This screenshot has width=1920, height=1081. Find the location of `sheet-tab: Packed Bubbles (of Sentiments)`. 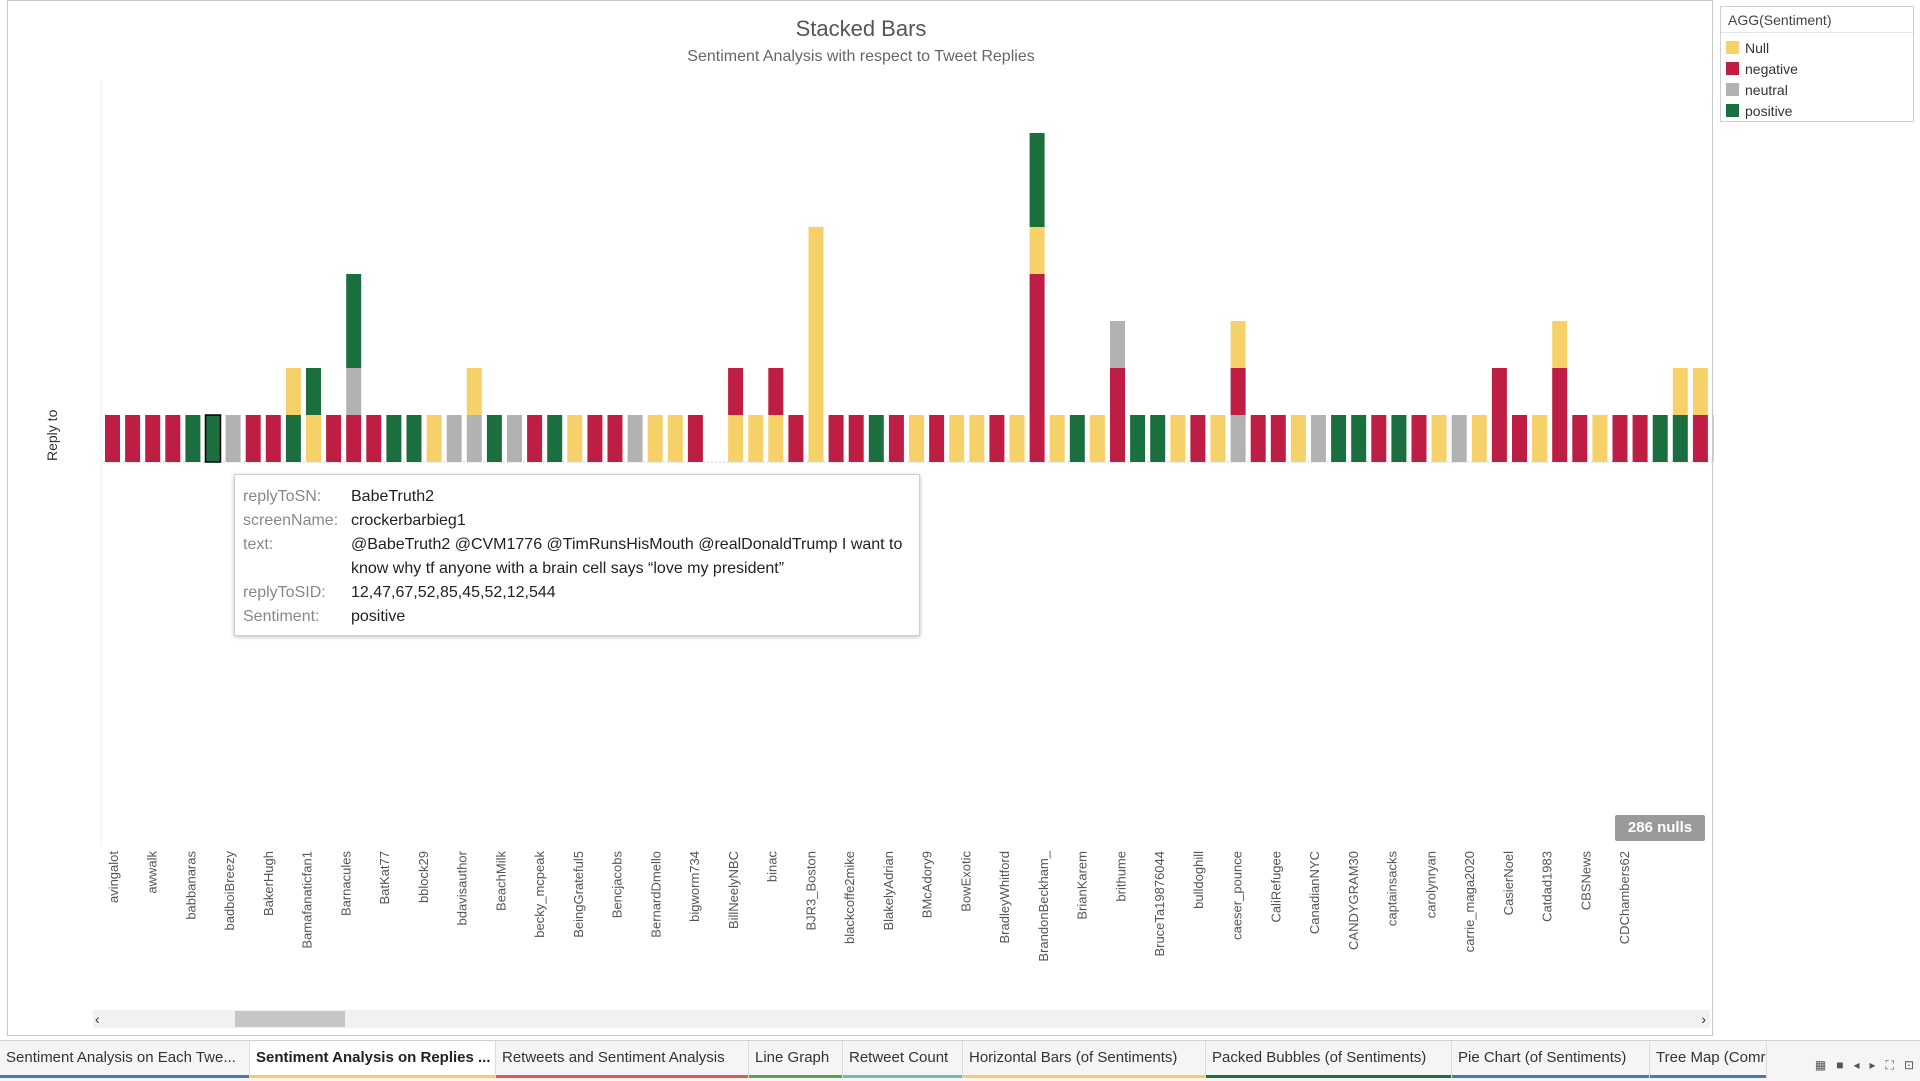

sheet-tab: Packed Bubbles (of Sentiments) is located at coordinates (1329, 1059).